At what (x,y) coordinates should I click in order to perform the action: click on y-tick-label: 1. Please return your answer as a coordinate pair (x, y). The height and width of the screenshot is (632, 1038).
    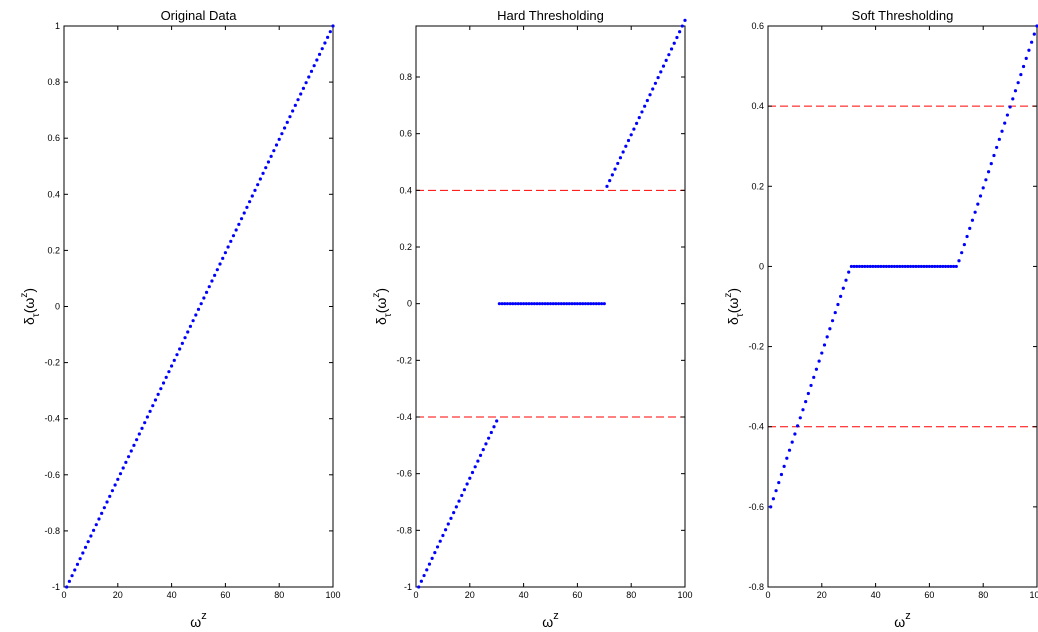
    Looking at the image, I should click on (57, 26).